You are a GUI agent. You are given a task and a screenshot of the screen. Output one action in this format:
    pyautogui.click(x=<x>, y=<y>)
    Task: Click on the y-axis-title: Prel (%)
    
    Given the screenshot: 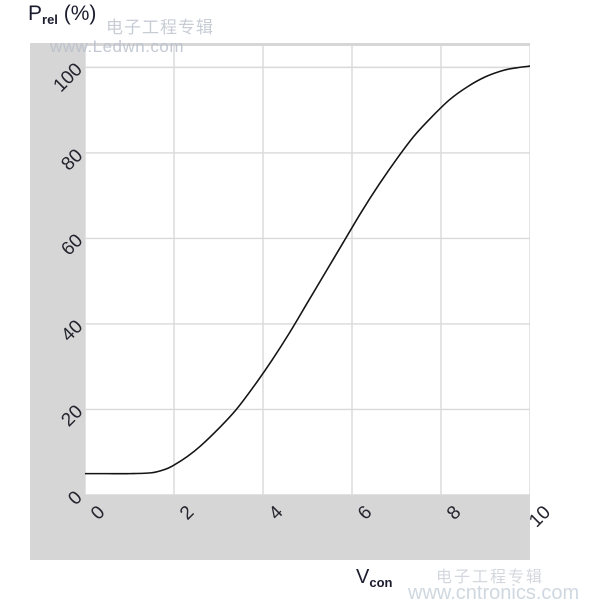 What is the action you would take?
    pyautogui.click(x=62, y=14)
    